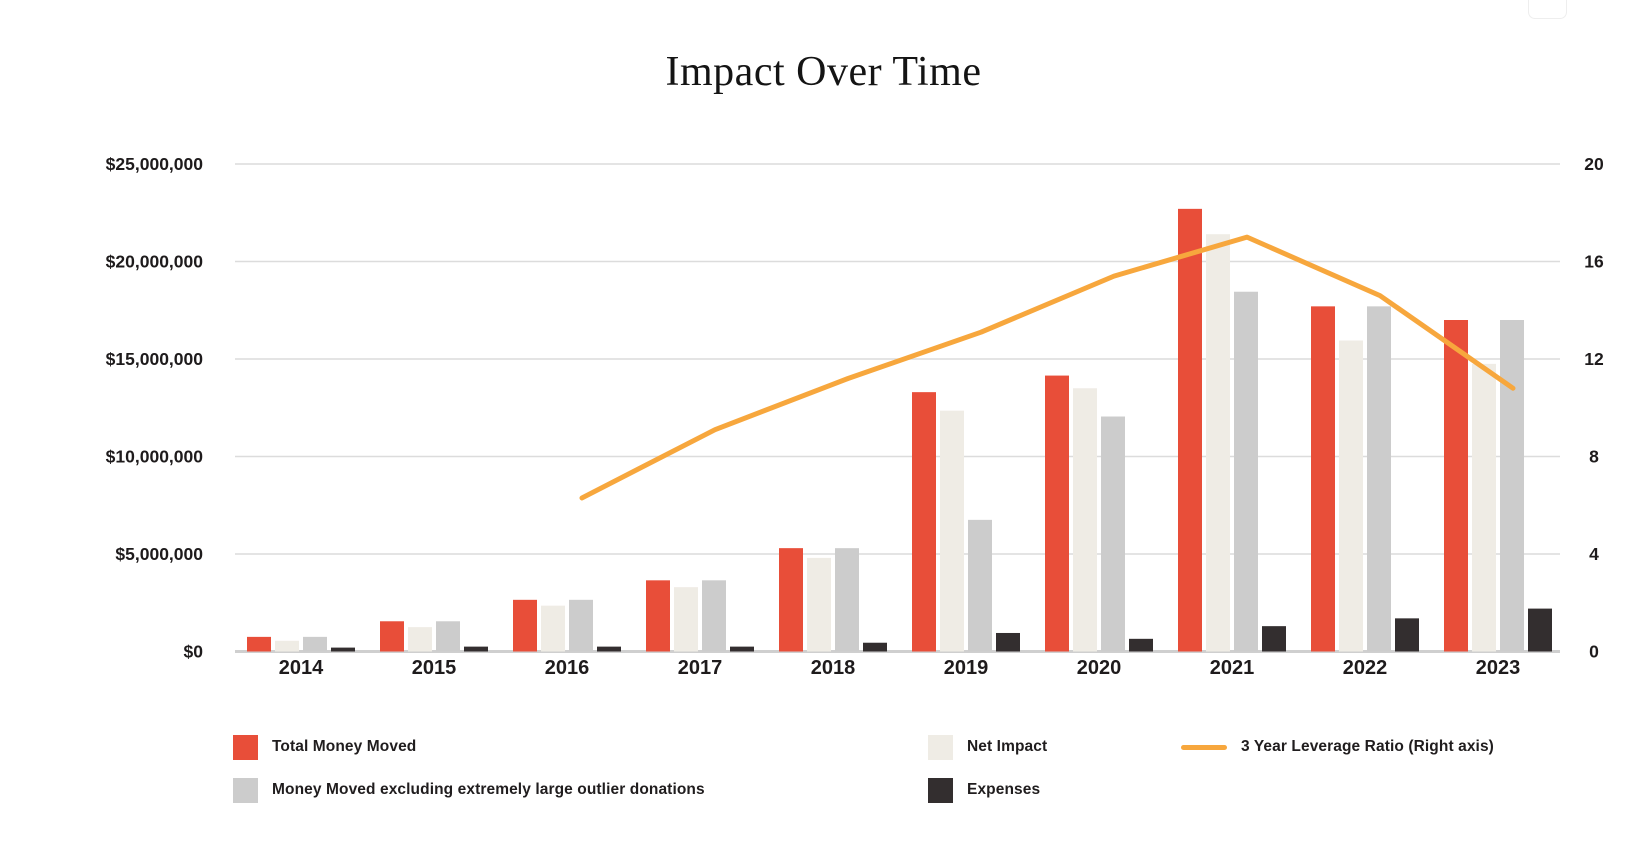 This screenshot has height=849, width=1647. Describe the element at coordinates (159, 554) in the screenshot. I see `left-axis-tick: $5,000,000` at that location.